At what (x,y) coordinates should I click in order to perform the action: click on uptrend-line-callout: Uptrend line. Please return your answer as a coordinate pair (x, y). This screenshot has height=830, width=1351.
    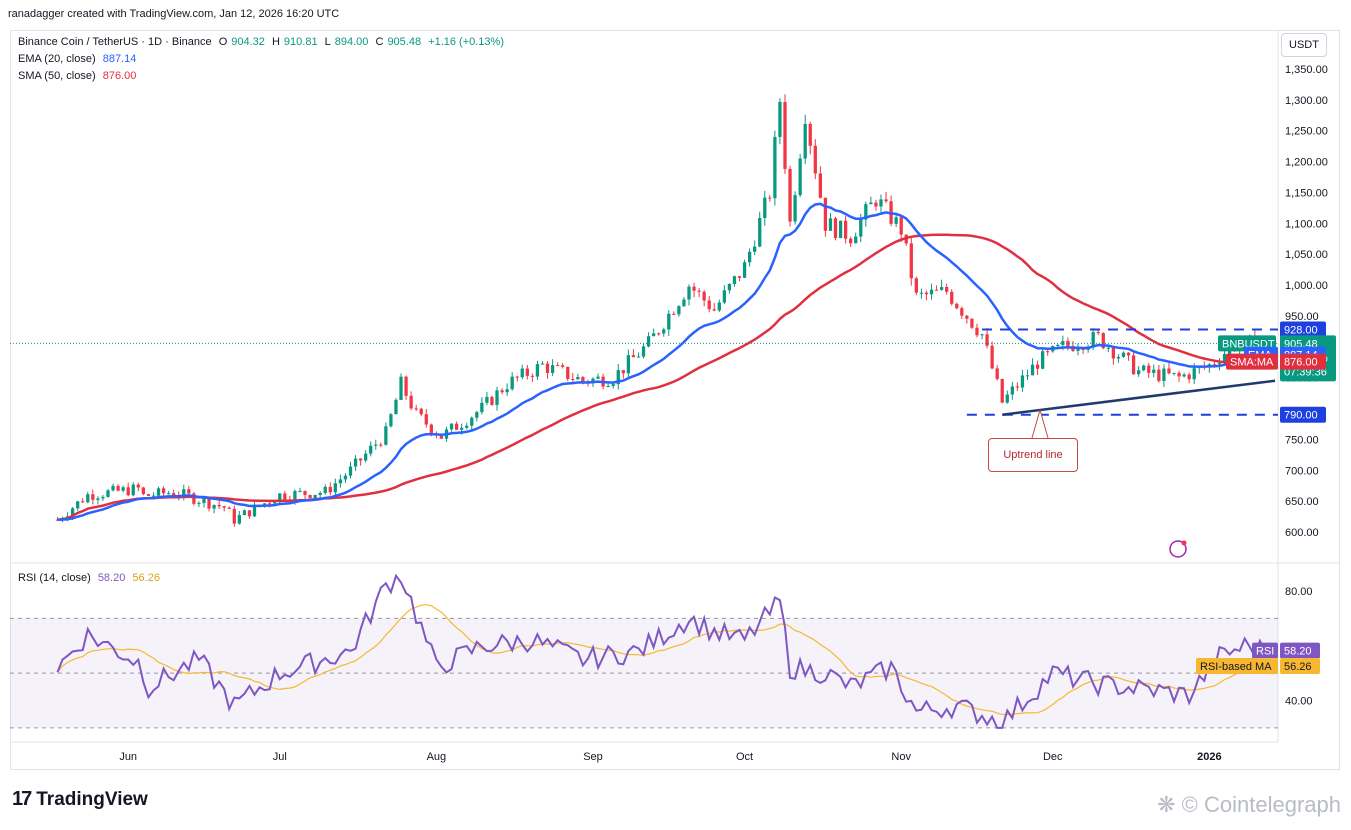
    Looking at the image, I should click on (1033, 455).